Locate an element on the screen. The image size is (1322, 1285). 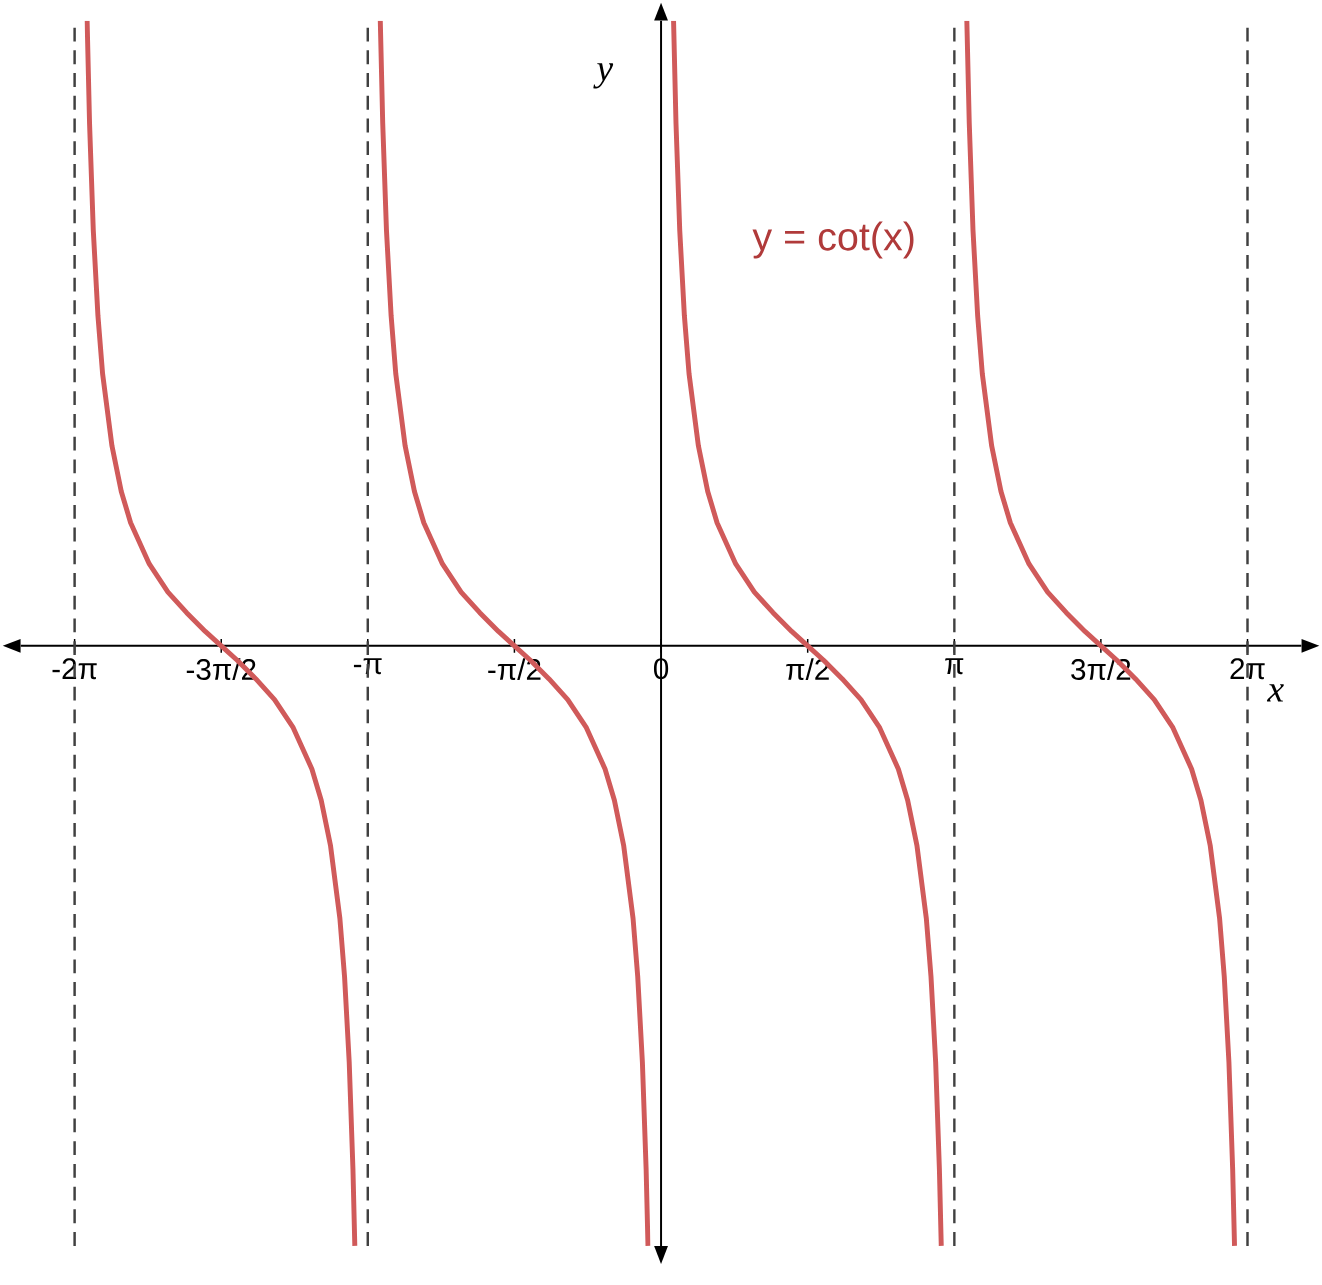
y-axis-title: y is located at coordinates (603, 75).